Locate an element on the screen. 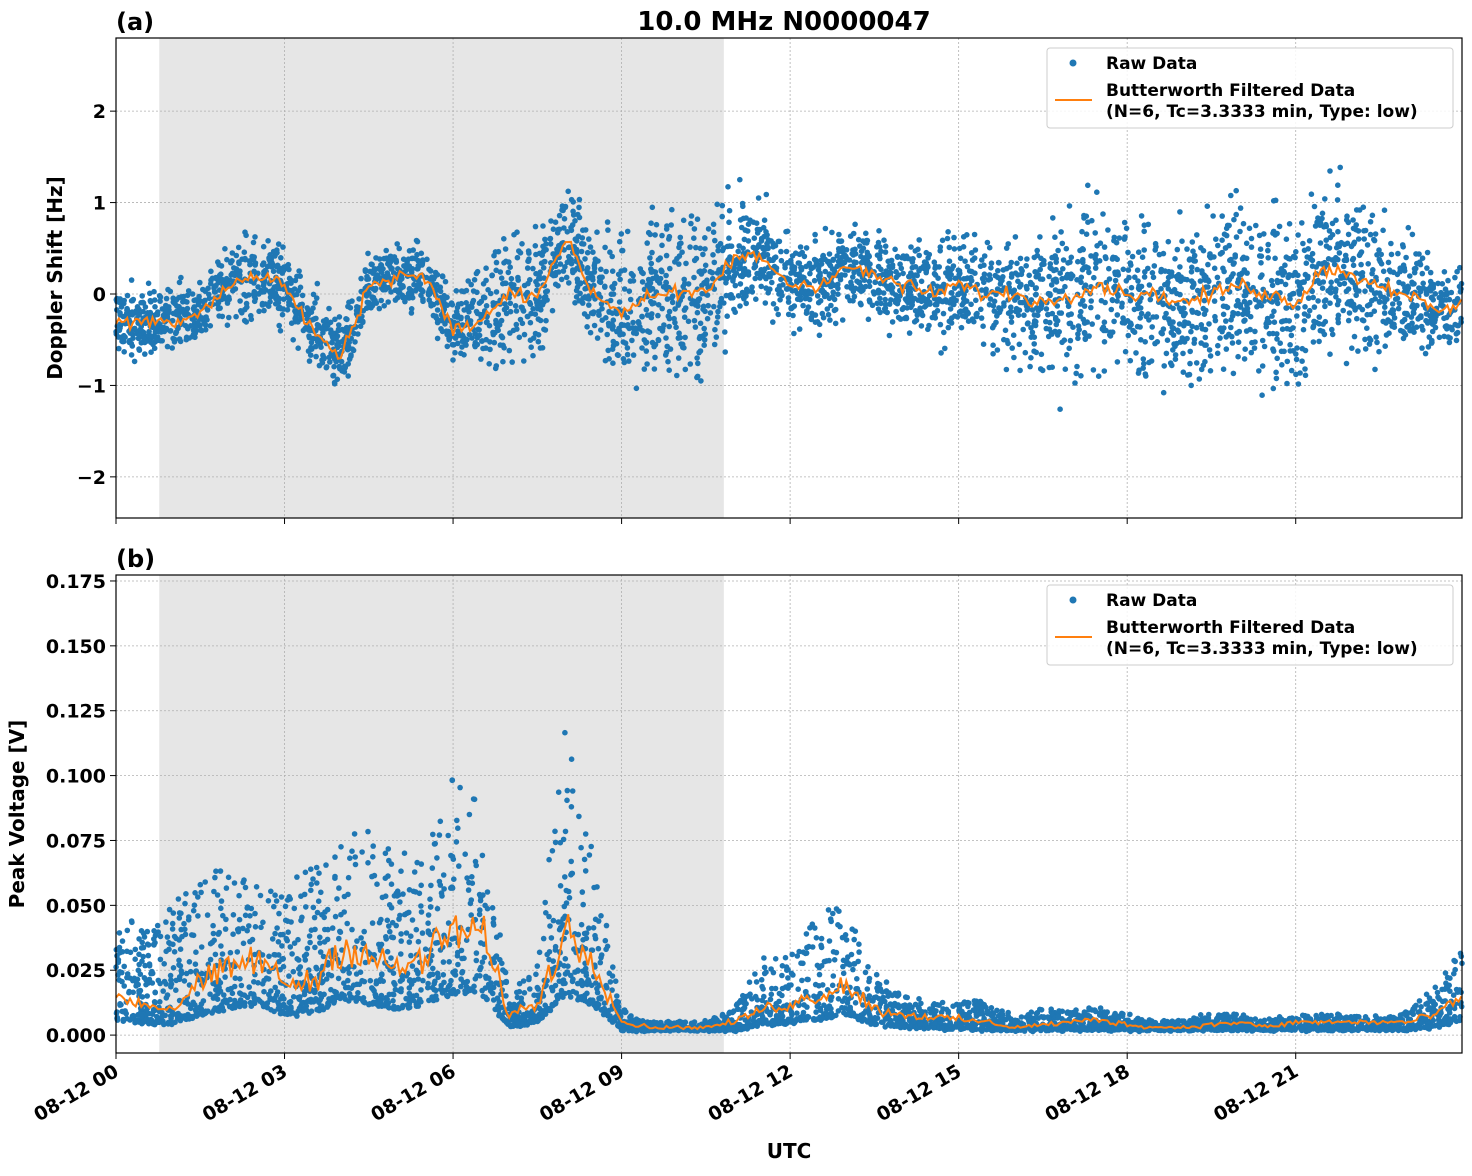 The width and height of the screenshot is (1472, 1176). legend-filtered-params: (N=6, Tc=3.3333 min, Type: low) is located at coordinates (1262, 112).